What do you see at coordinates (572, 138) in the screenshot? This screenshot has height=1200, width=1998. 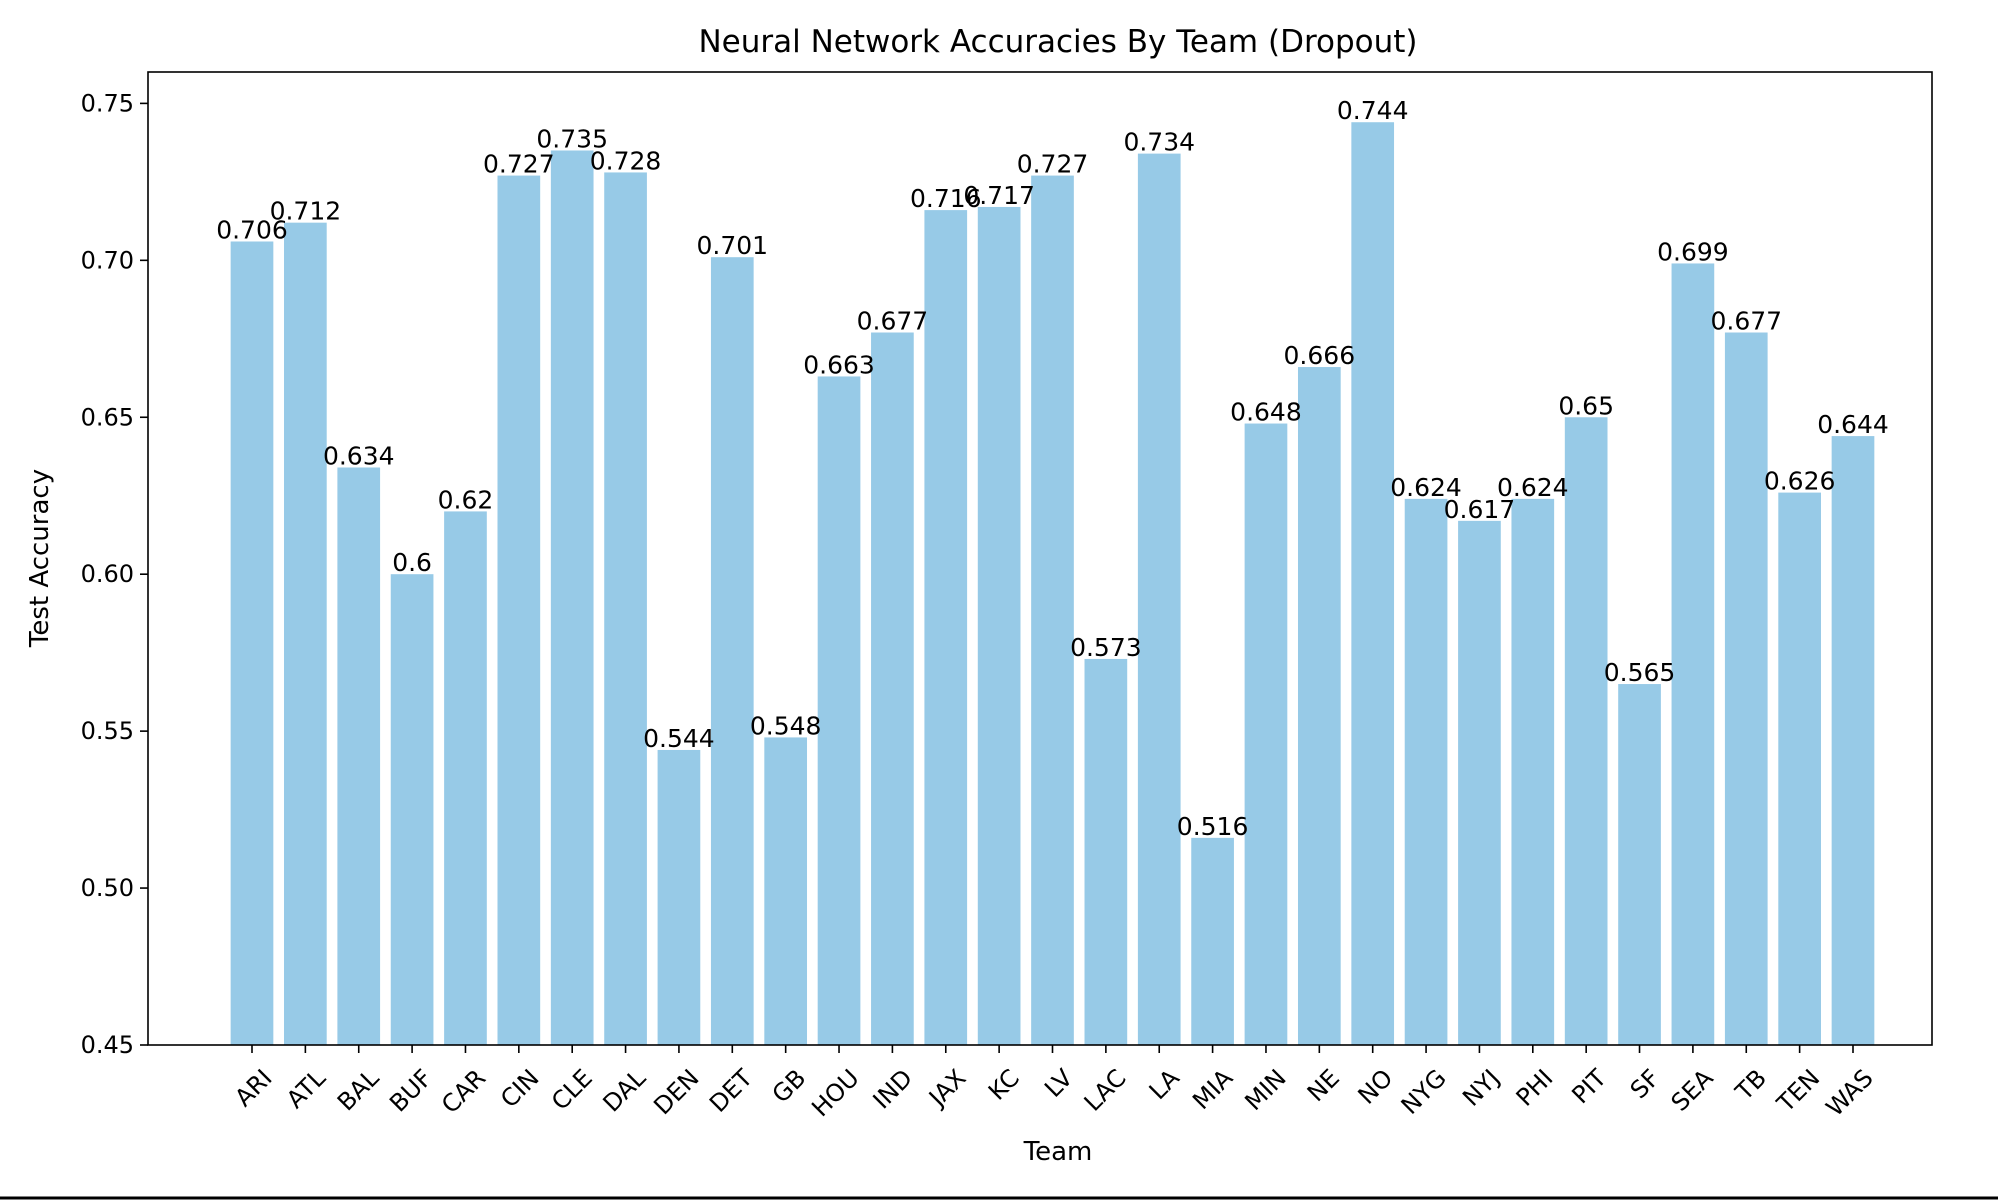 I see `data-label-cle: 0.735` at bounding box center [572, 138].